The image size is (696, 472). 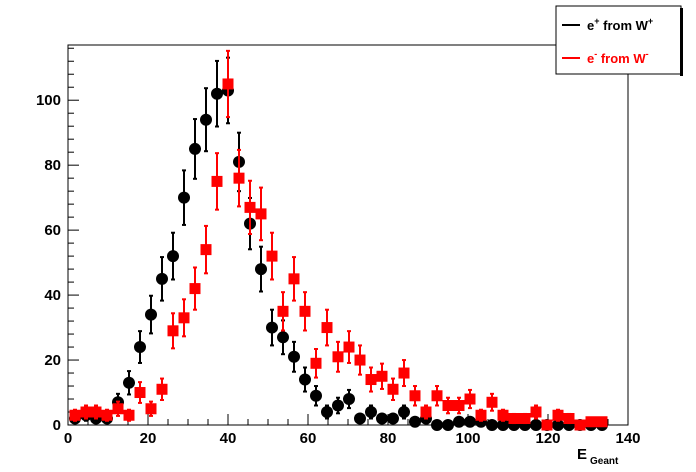 I want to click on x-axis-label-subscript: Geant, so click(x=604, y=461).